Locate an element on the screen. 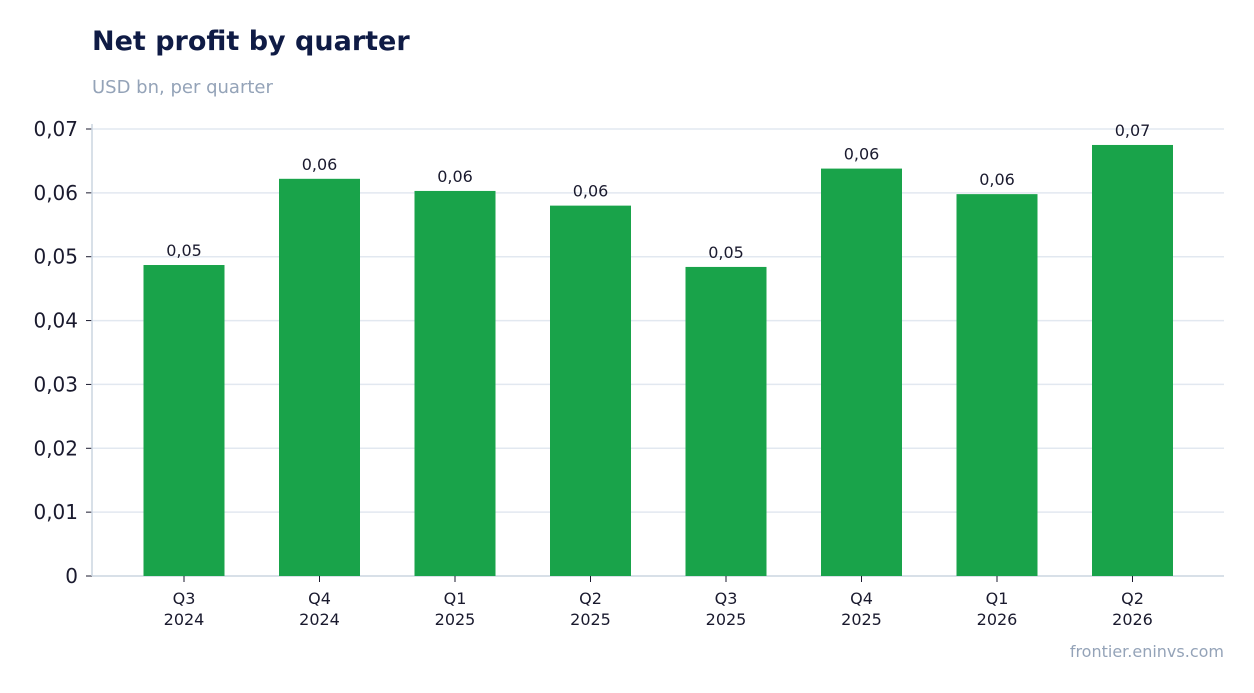  y-tick-label: 0,04 is located at coordinates (55, 321).